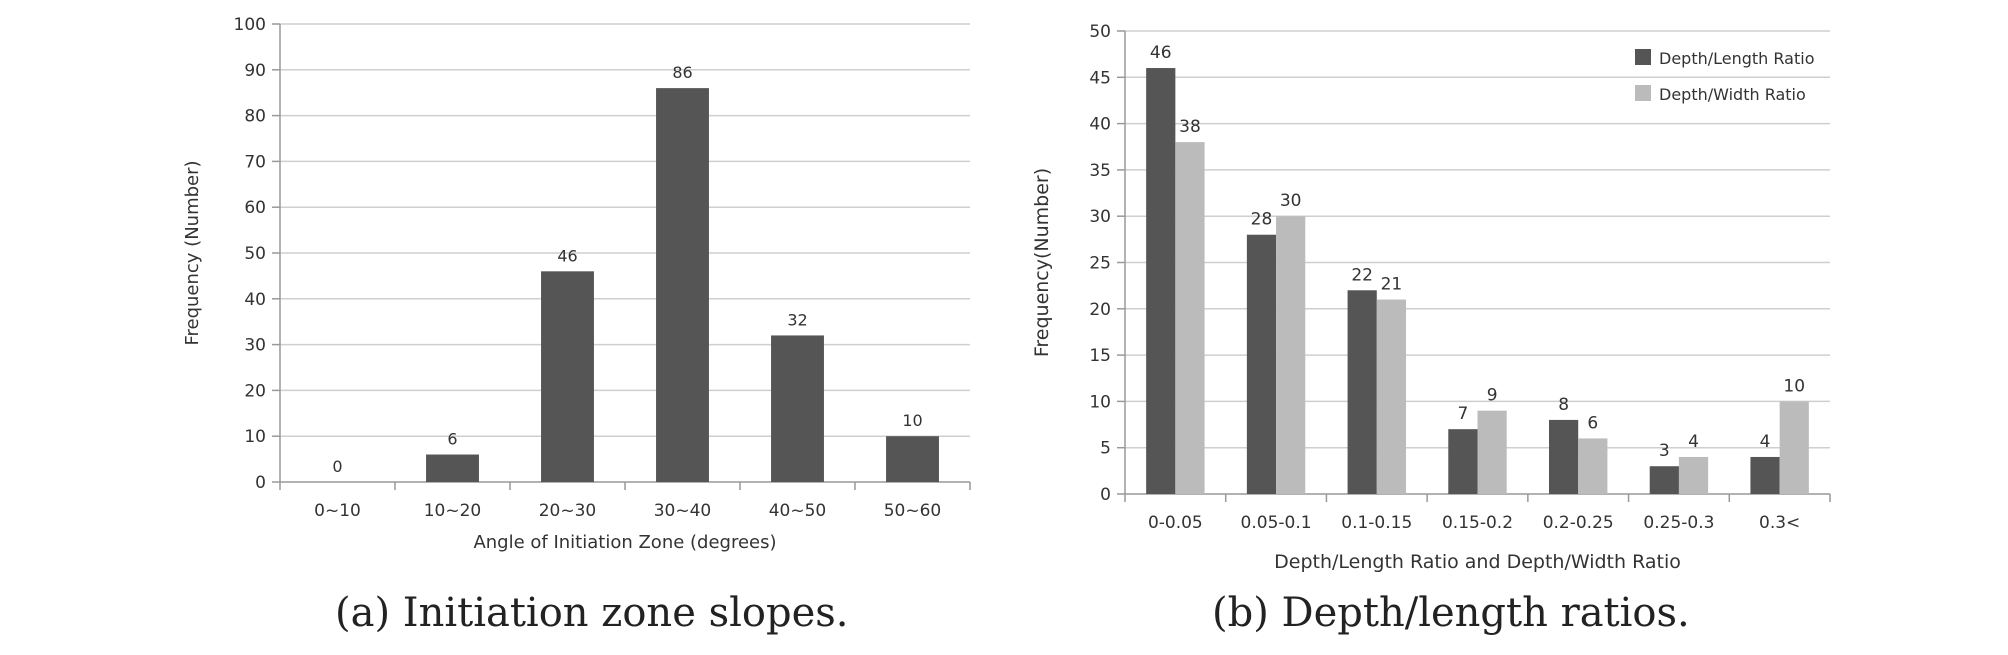 This screenshot has width=2008, height=655. Describe the element at coordinates (798, 511) in the screenshot. I see `x-tick-label: 40~50` at that location.